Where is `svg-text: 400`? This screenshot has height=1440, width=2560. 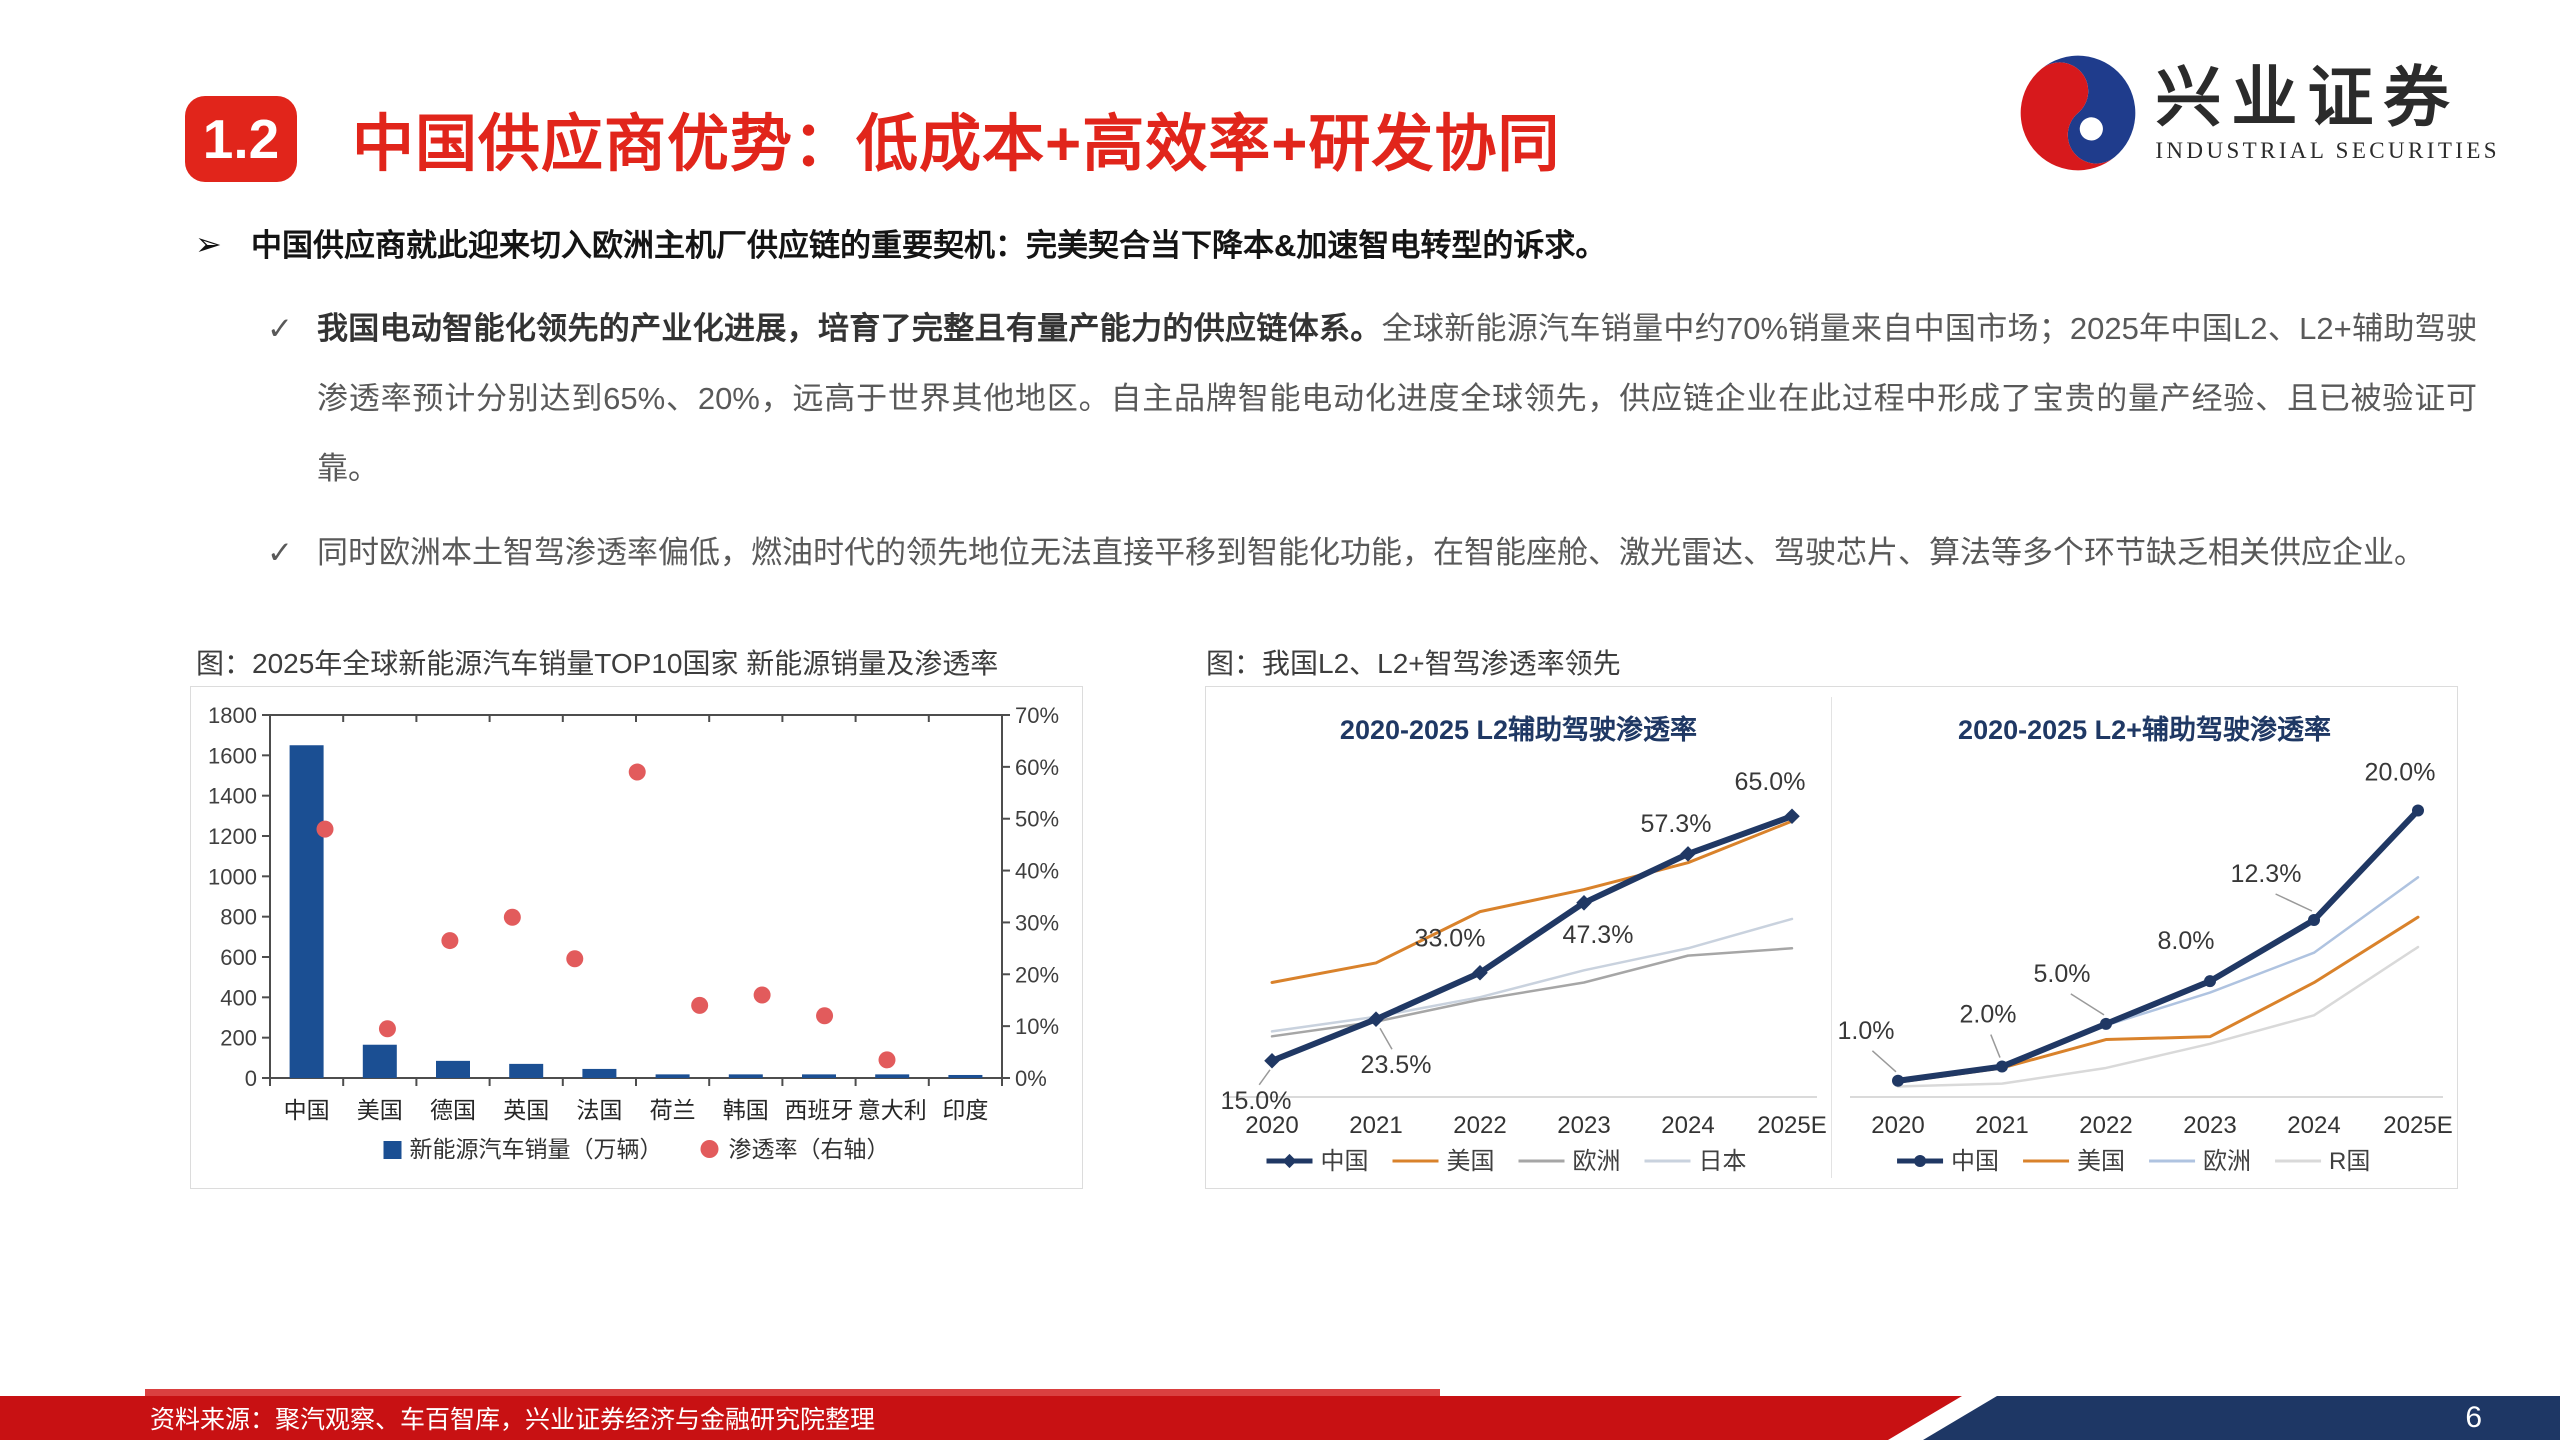 svg-text: 400 is located at coordinates (238, 997).